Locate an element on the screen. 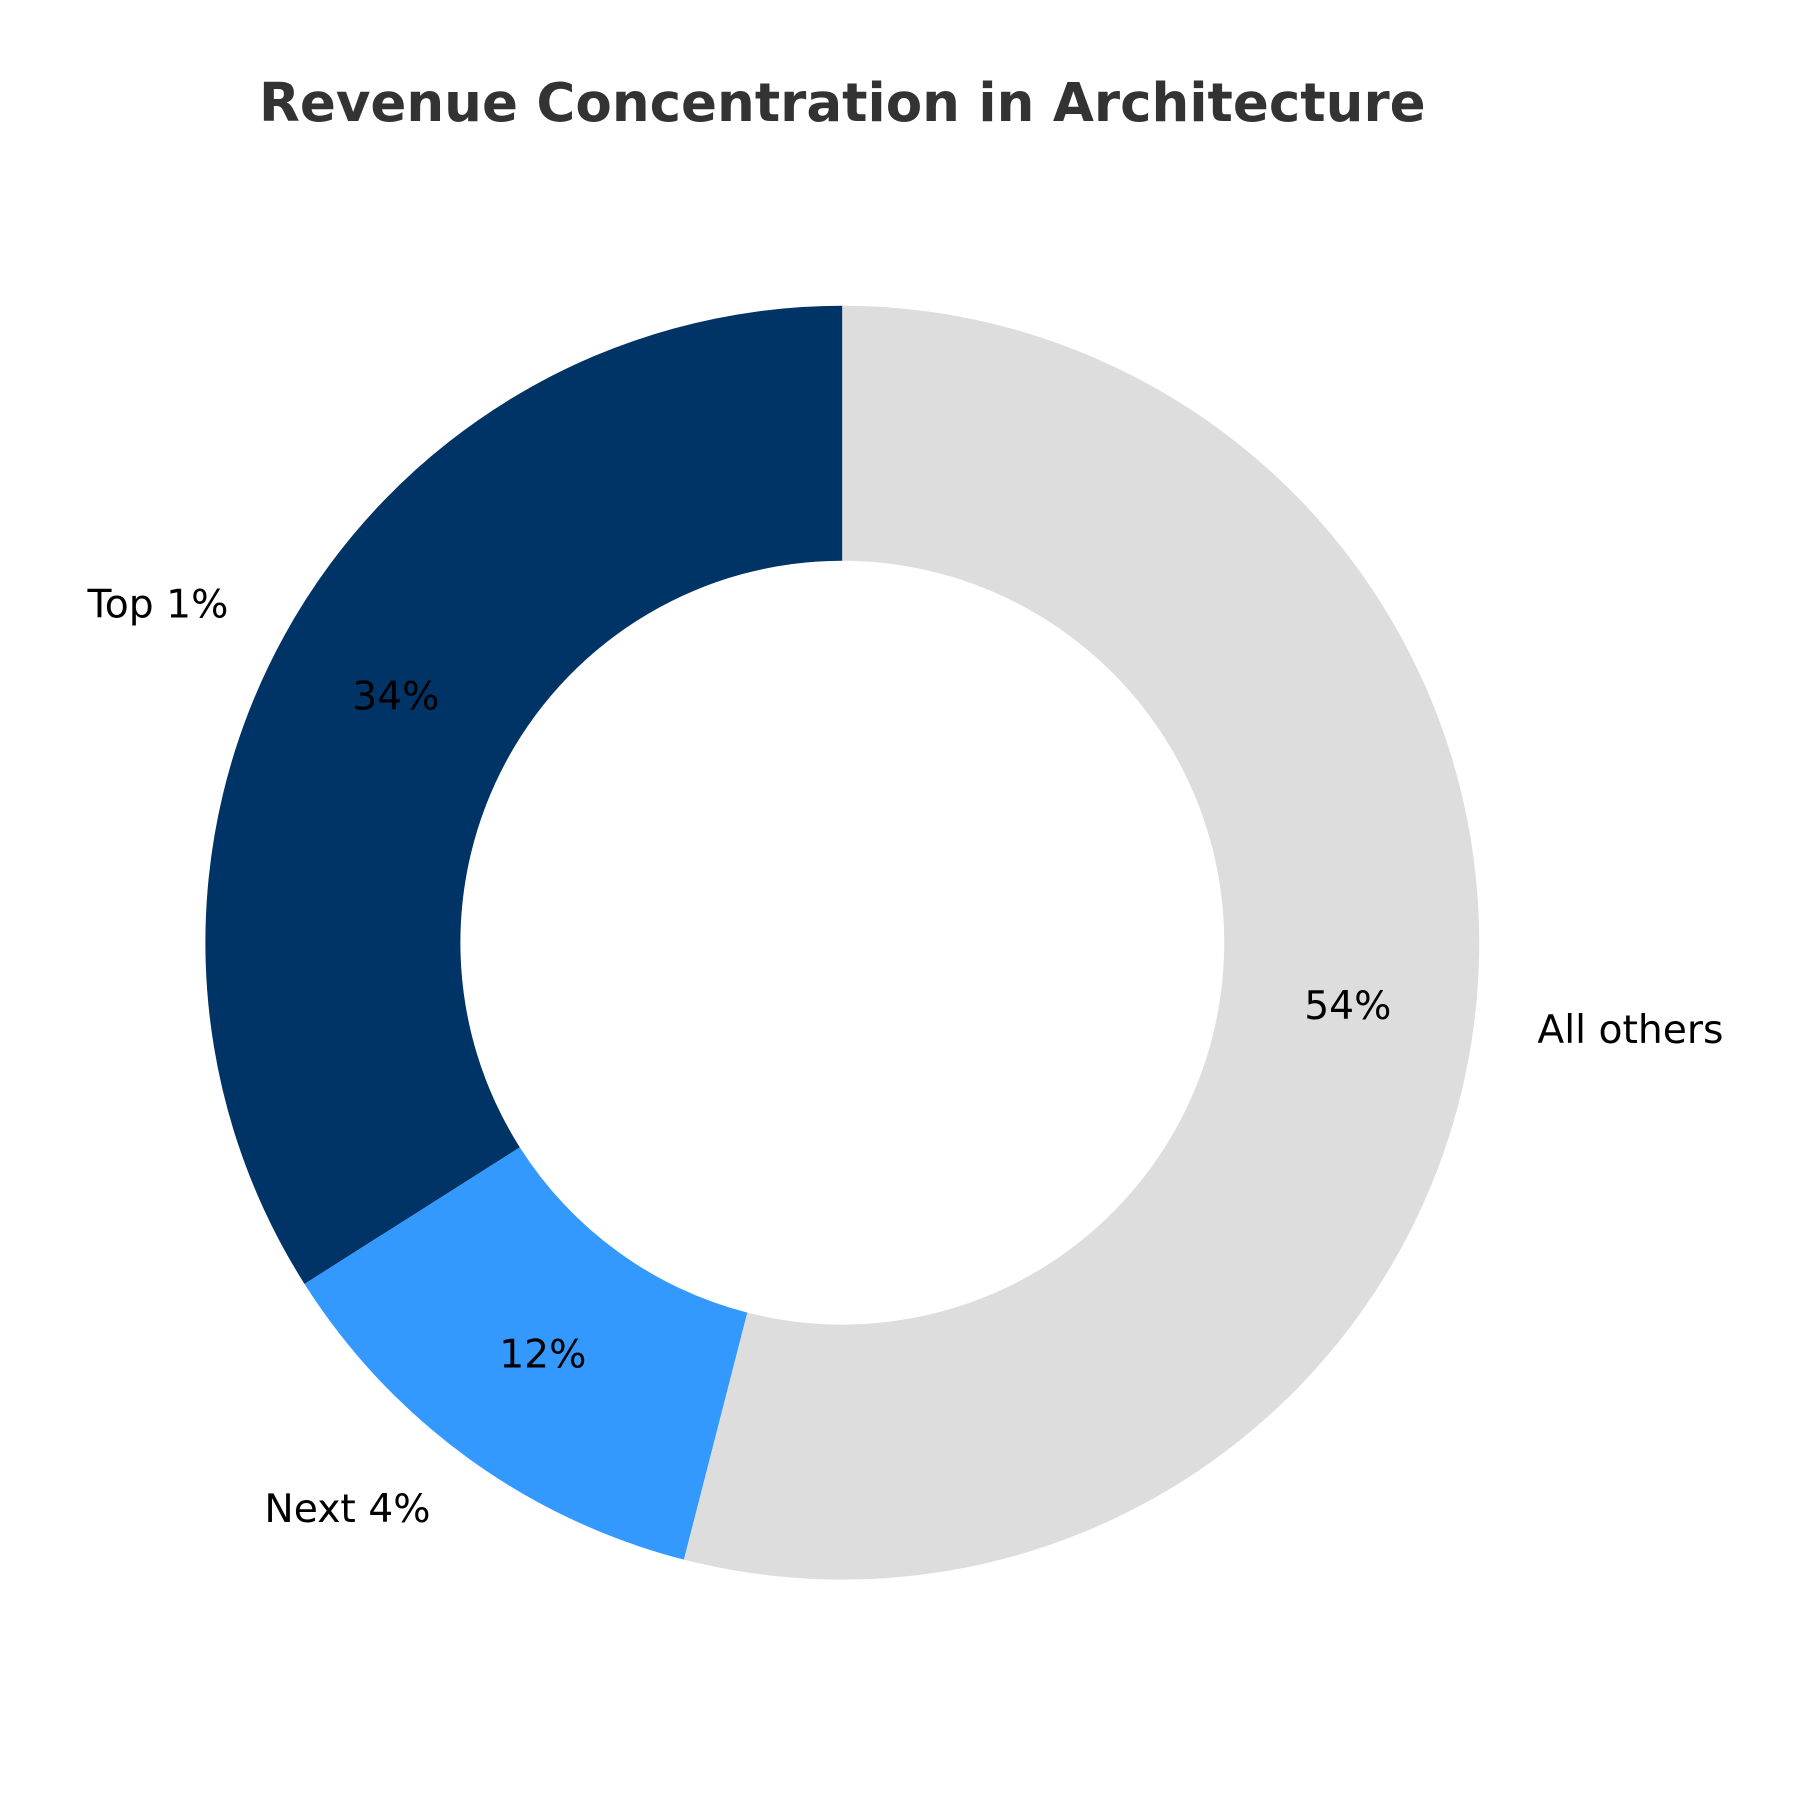 The width and height of the screenshot is (1800, 1800). slice-next-4- is located at coordinates (526, 1353).